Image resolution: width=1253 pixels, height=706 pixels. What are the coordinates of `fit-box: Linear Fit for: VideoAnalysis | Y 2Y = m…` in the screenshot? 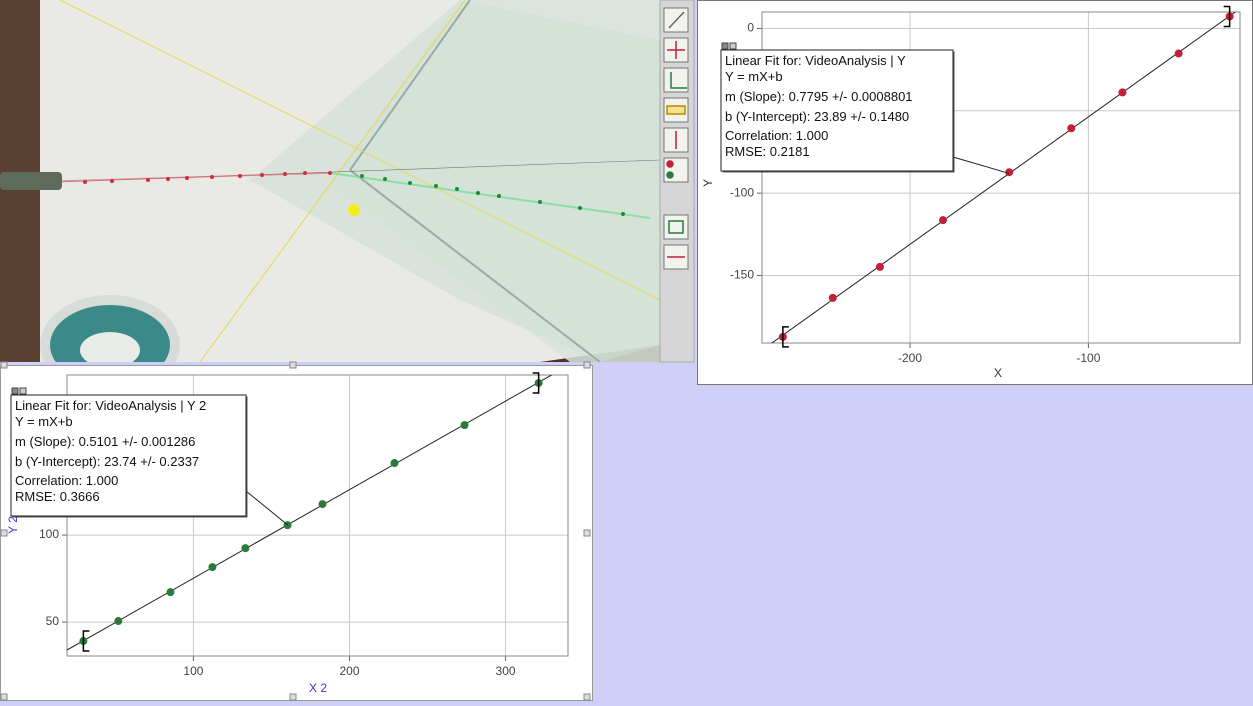 It's located at (129, 452).